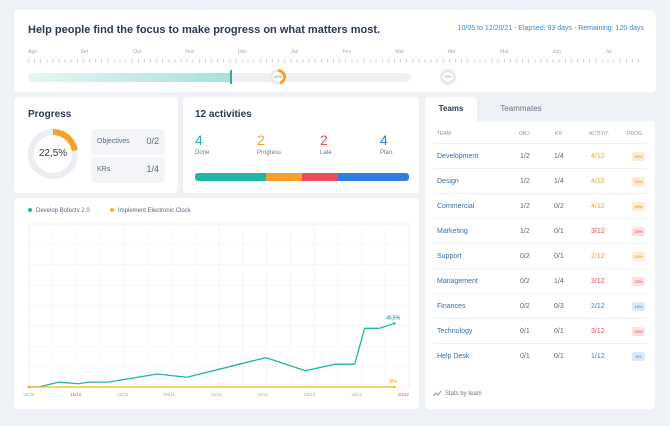 The height and width of the screenshot is (426, 670). Describe the element at coordinates (540, 180) in the screenshot. I see `team-row: Design 1/2 1/4 4/12 33%` at that location.